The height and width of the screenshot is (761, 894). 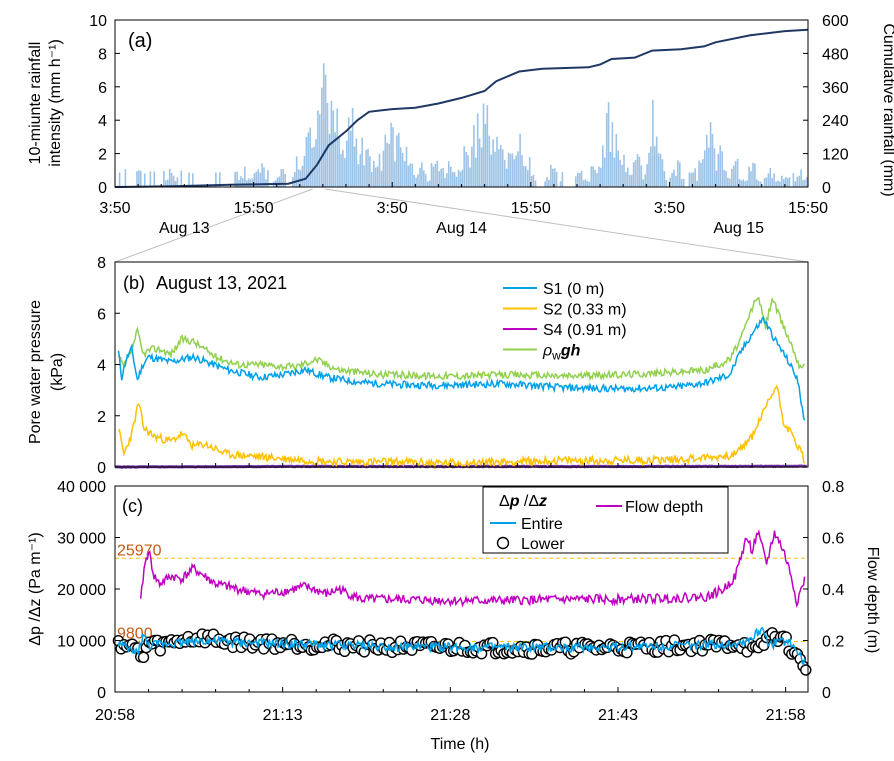 What do you see at coordinates (132, 506) in the screenshot?
I see `panel-c-label: (c)` at bounding box center [132, 506].